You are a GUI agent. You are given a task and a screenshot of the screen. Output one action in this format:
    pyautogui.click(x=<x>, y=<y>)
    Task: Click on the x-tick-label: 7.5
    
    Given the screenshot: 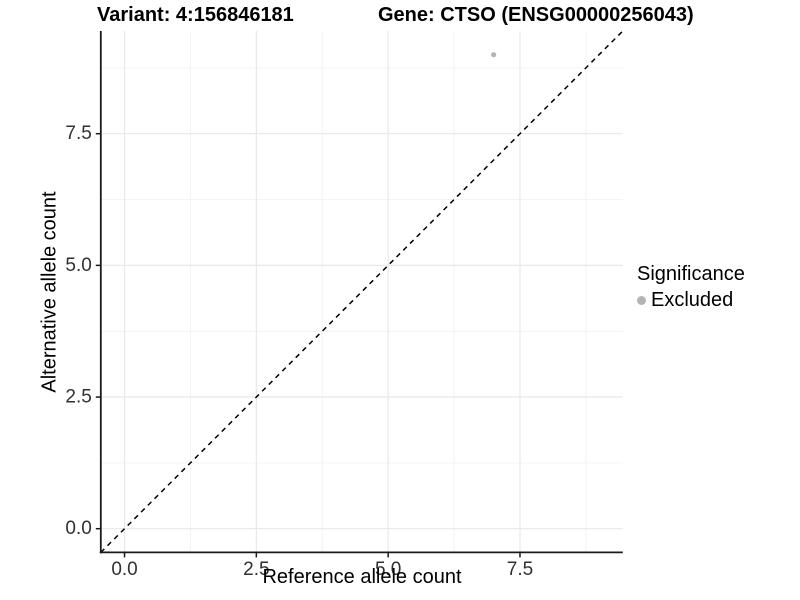 What is the action you would take?
    pyautogui.click(x=520, y=569)
    